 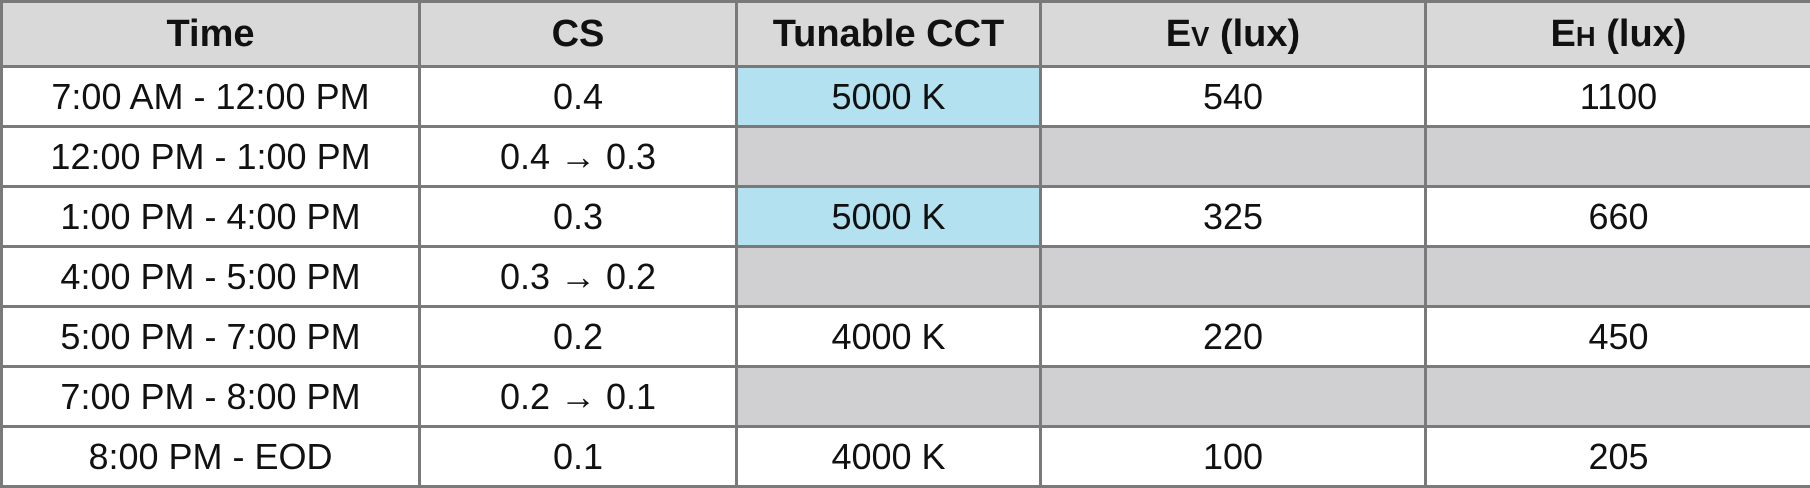 I want to click on cell-ev: 220, so click(x=1233, y=336).